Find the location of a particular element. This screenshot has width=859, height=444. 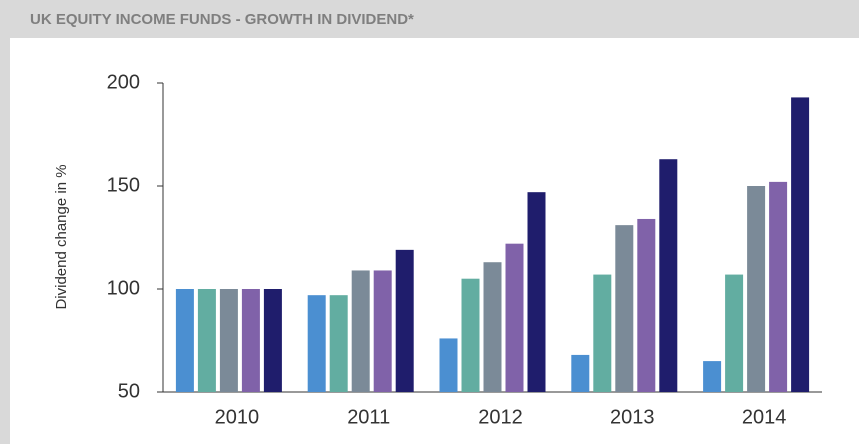

left-border is located at coordinates (5, 241).